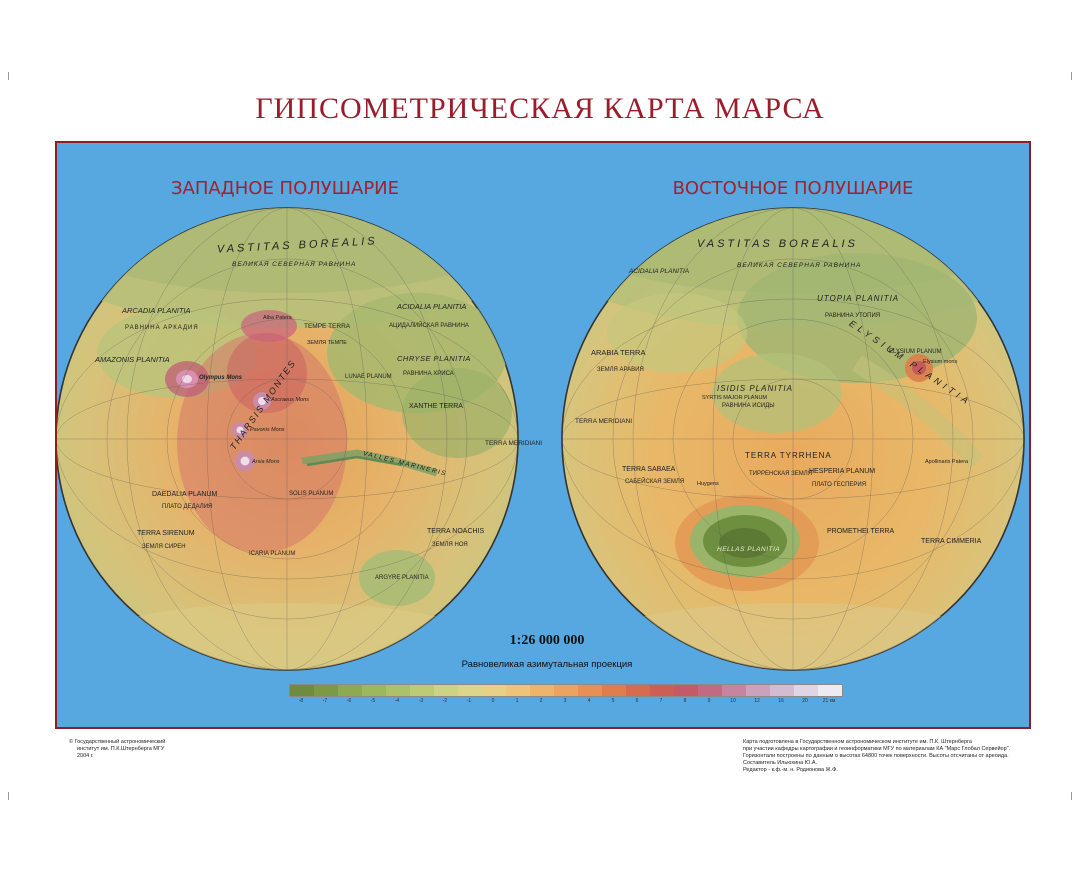  Describe the element at coordinates (431, 306) in the screenshot. I see `label-acidalia-planitia-west: ACIDALIA PLANITIA` at that location.